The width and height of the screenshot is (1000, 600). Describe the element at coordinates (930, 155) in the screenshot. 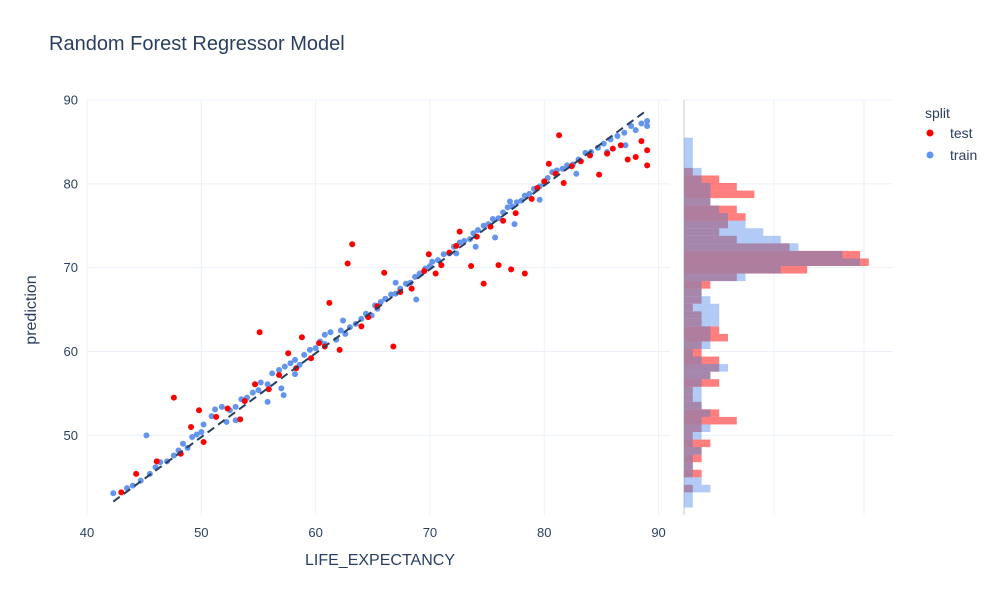

I see `legend-marker-train` at that location.